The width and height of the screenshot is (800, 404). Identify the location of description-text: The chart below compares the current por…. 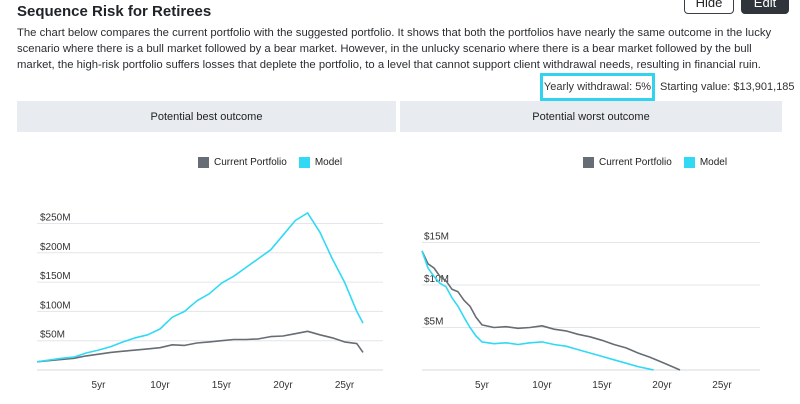
(394, 49).